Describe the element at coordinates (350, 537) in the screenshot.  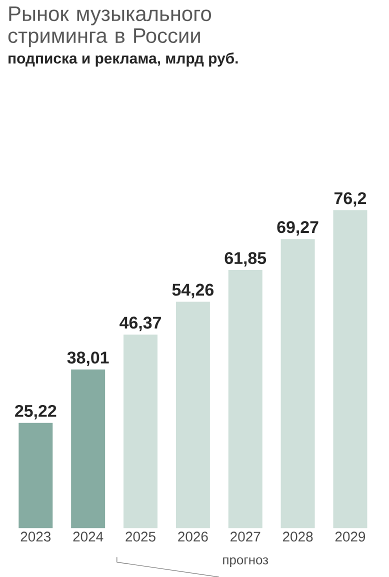
I see `x-tick-label: 2029` at that location.